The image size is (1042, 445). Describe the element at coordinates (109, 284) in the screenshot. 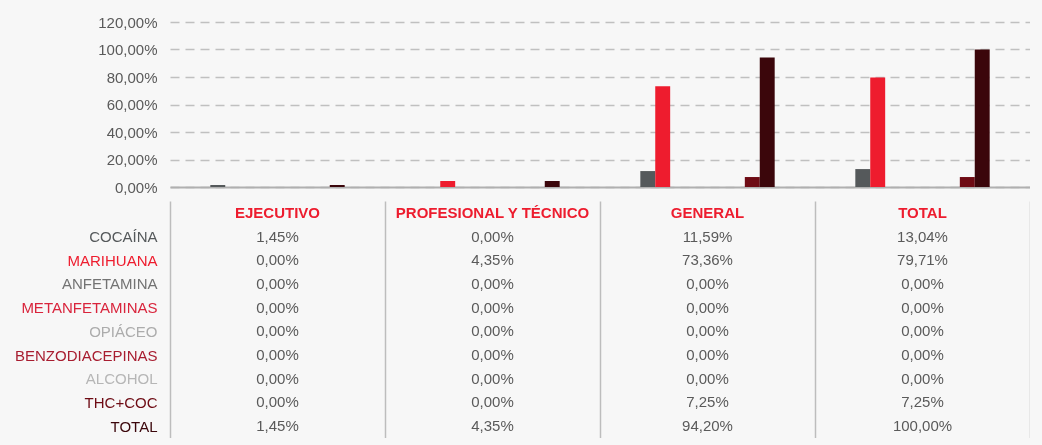

I see `legend-label: ANFETAMINA` at that location.